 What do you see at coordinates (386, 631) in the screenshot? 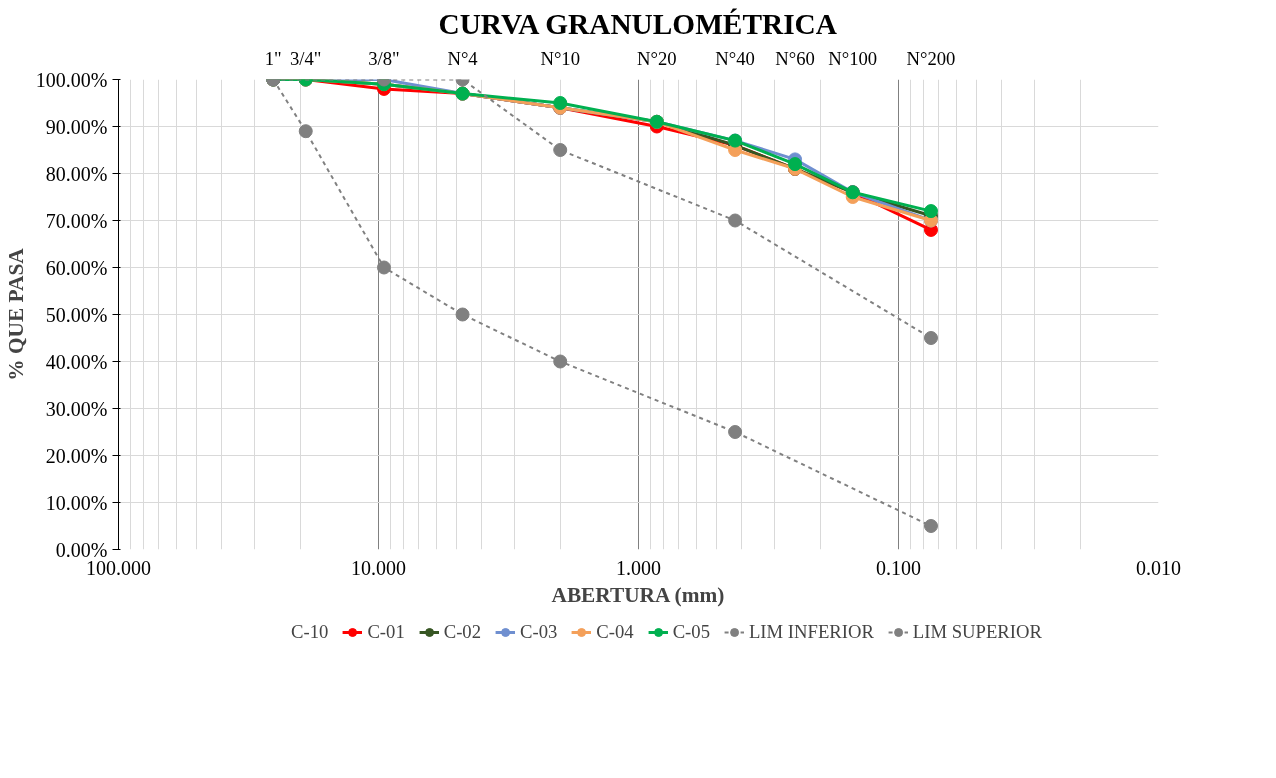
I see `legend-label: C-01` at bounding box center [386, 631].